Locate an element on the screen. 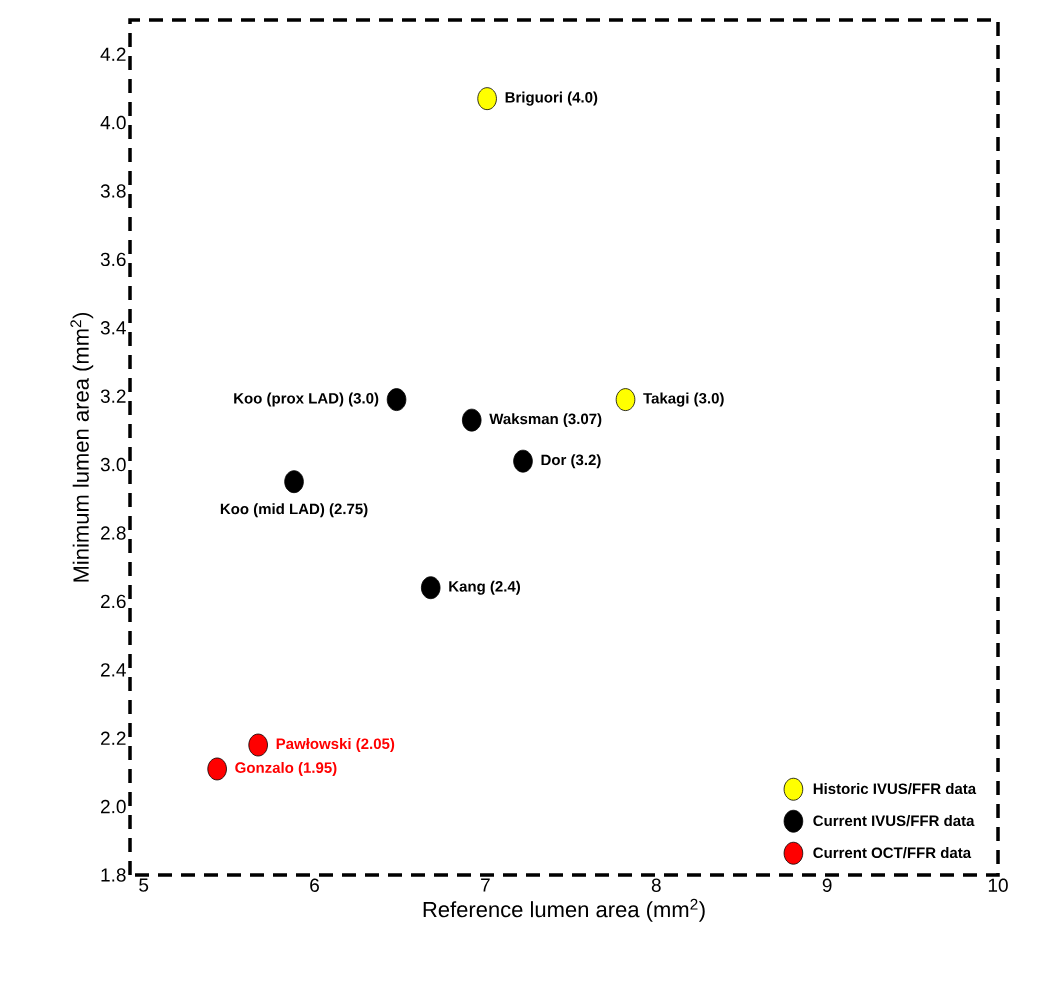 This screenshot has height=985, width=1042. legend-label: Historic IVUS/FFR data is located at coordinates (895, 789).